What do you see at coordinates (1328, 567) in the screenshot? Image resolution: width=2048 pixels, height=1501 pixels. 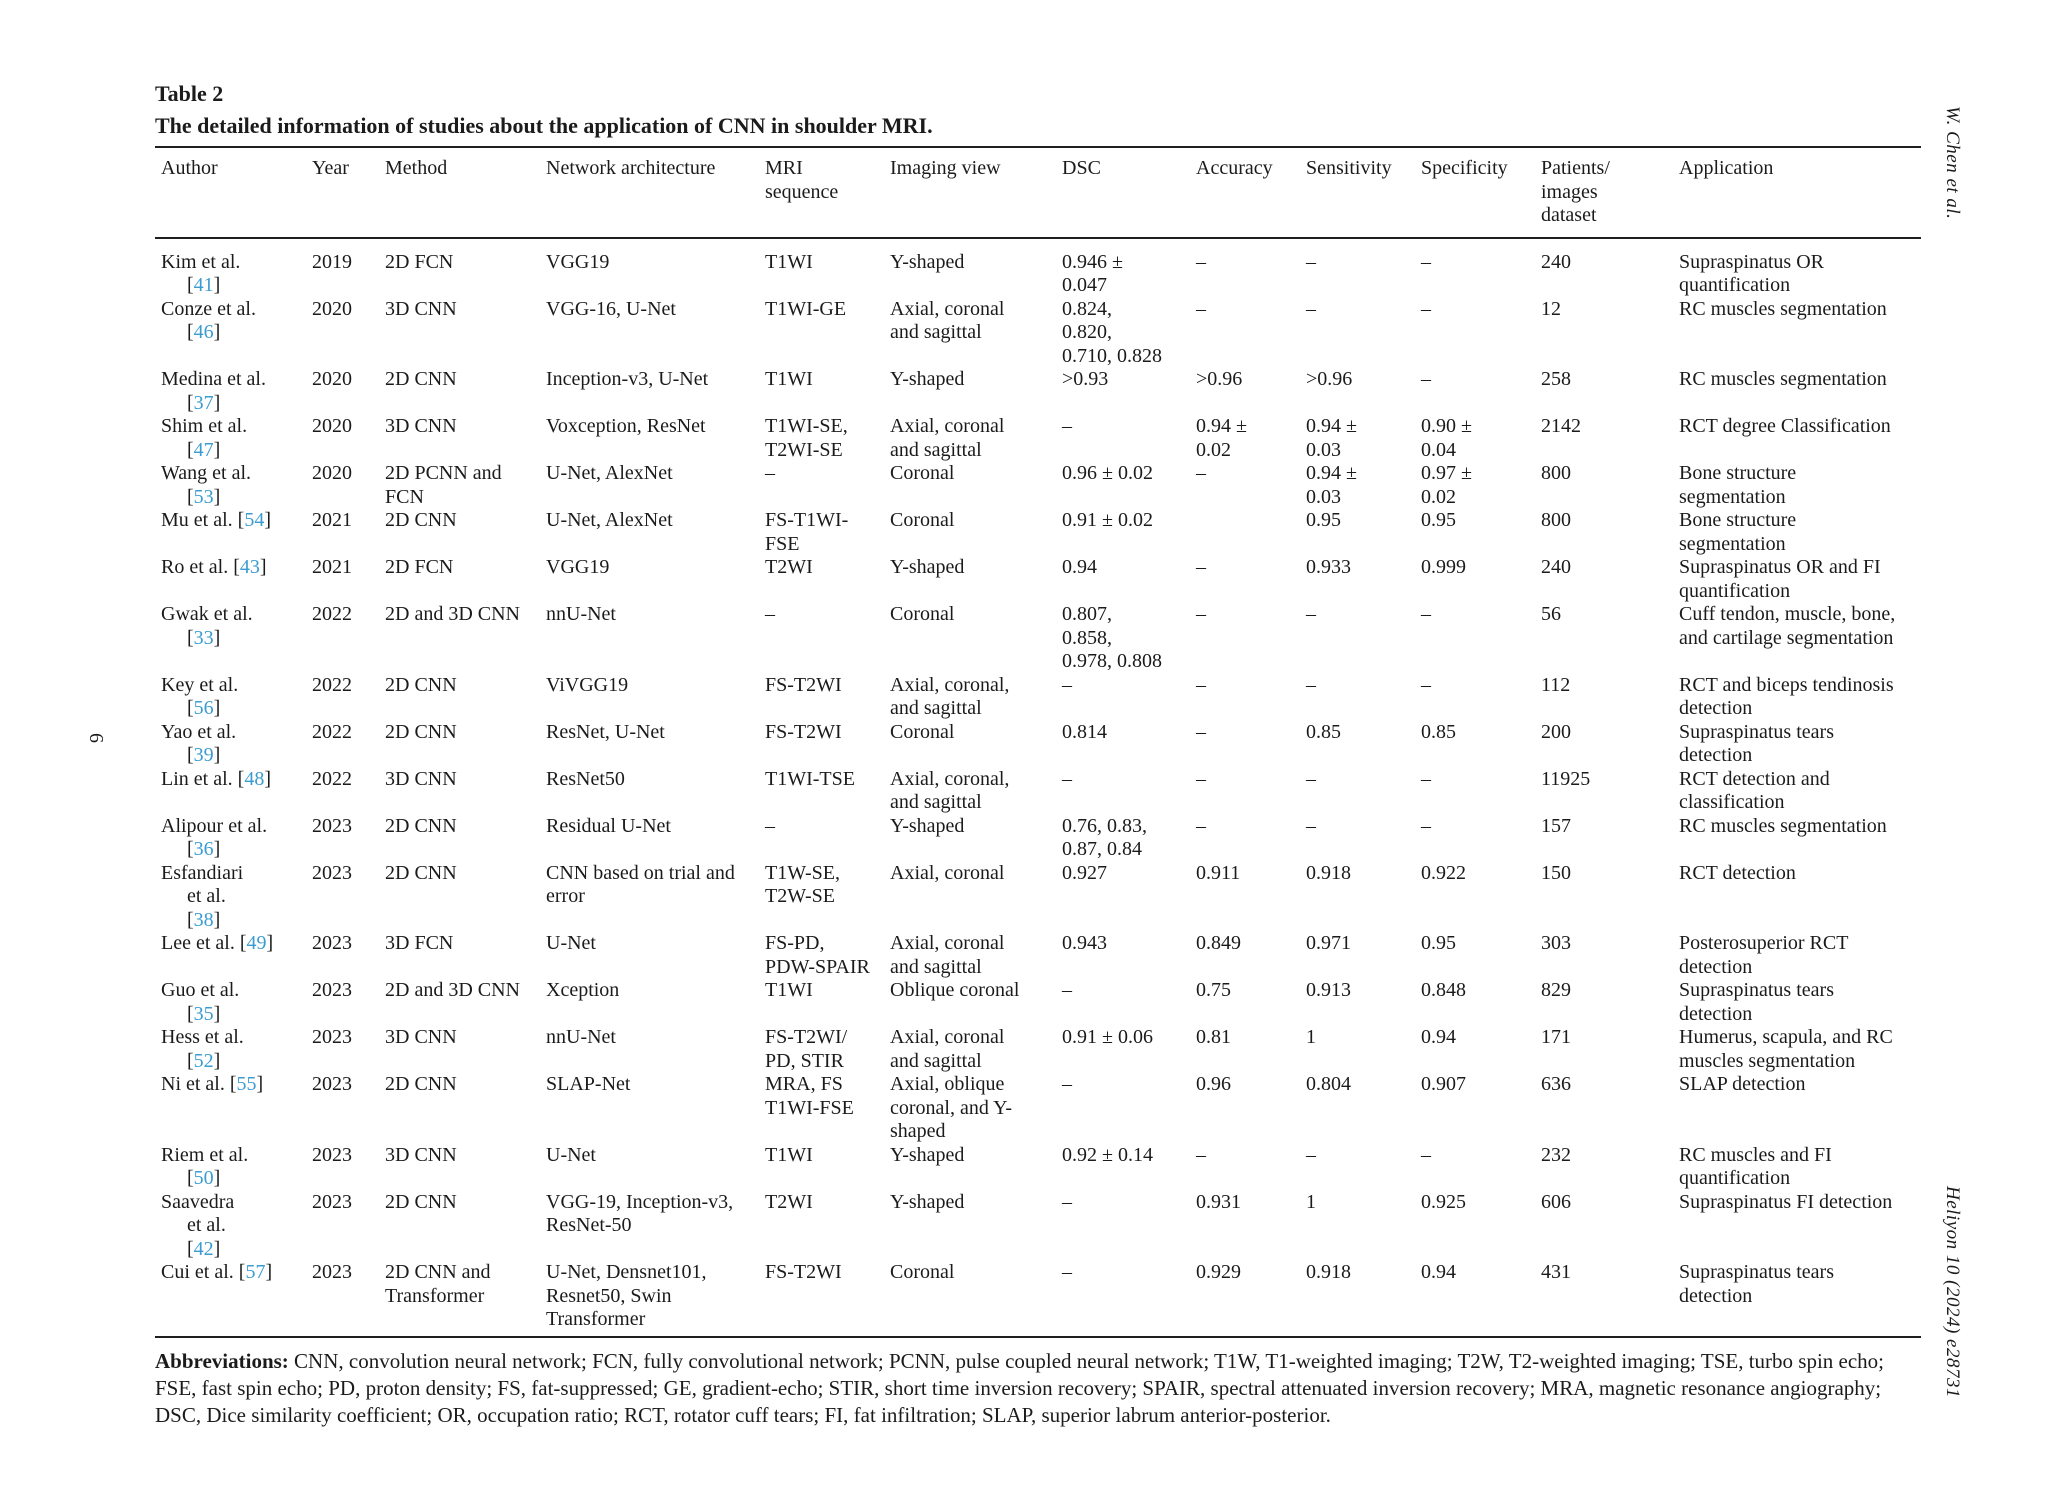 I see `table-cell: 0.933` at bounding box center [1328, 567].